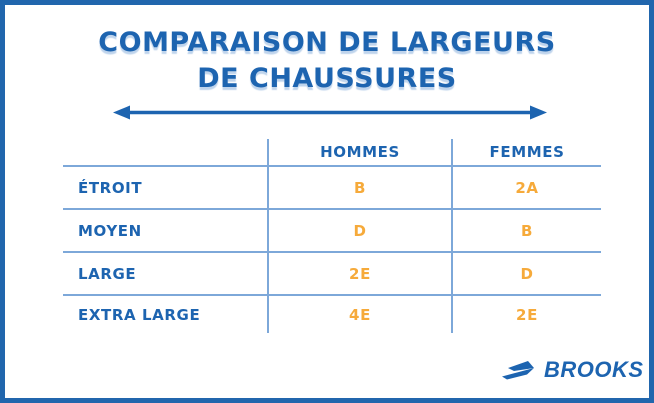 The height and width of the screenshot is (403, 654). I want to click on value-moyen-hommes: D, so click(359, 231).